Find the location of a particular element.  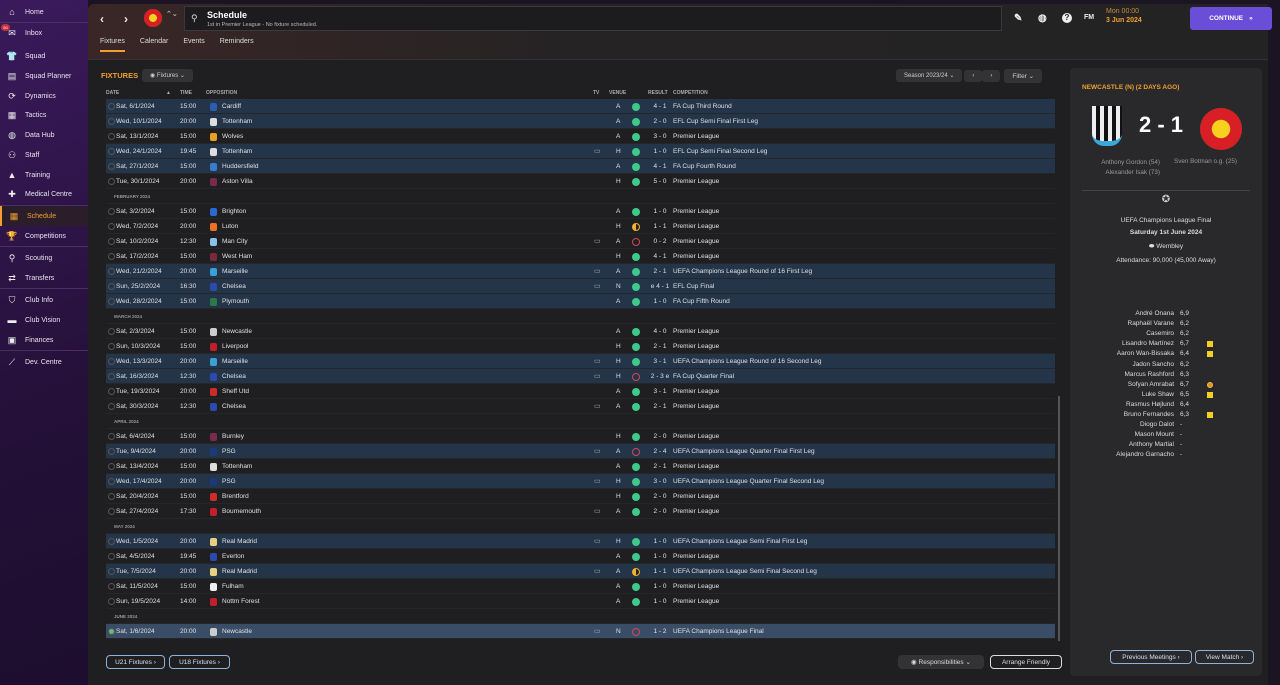

fixtures-view-dropdown: ◉ Fixtures ⌄ is located at coordinates (167, 75).